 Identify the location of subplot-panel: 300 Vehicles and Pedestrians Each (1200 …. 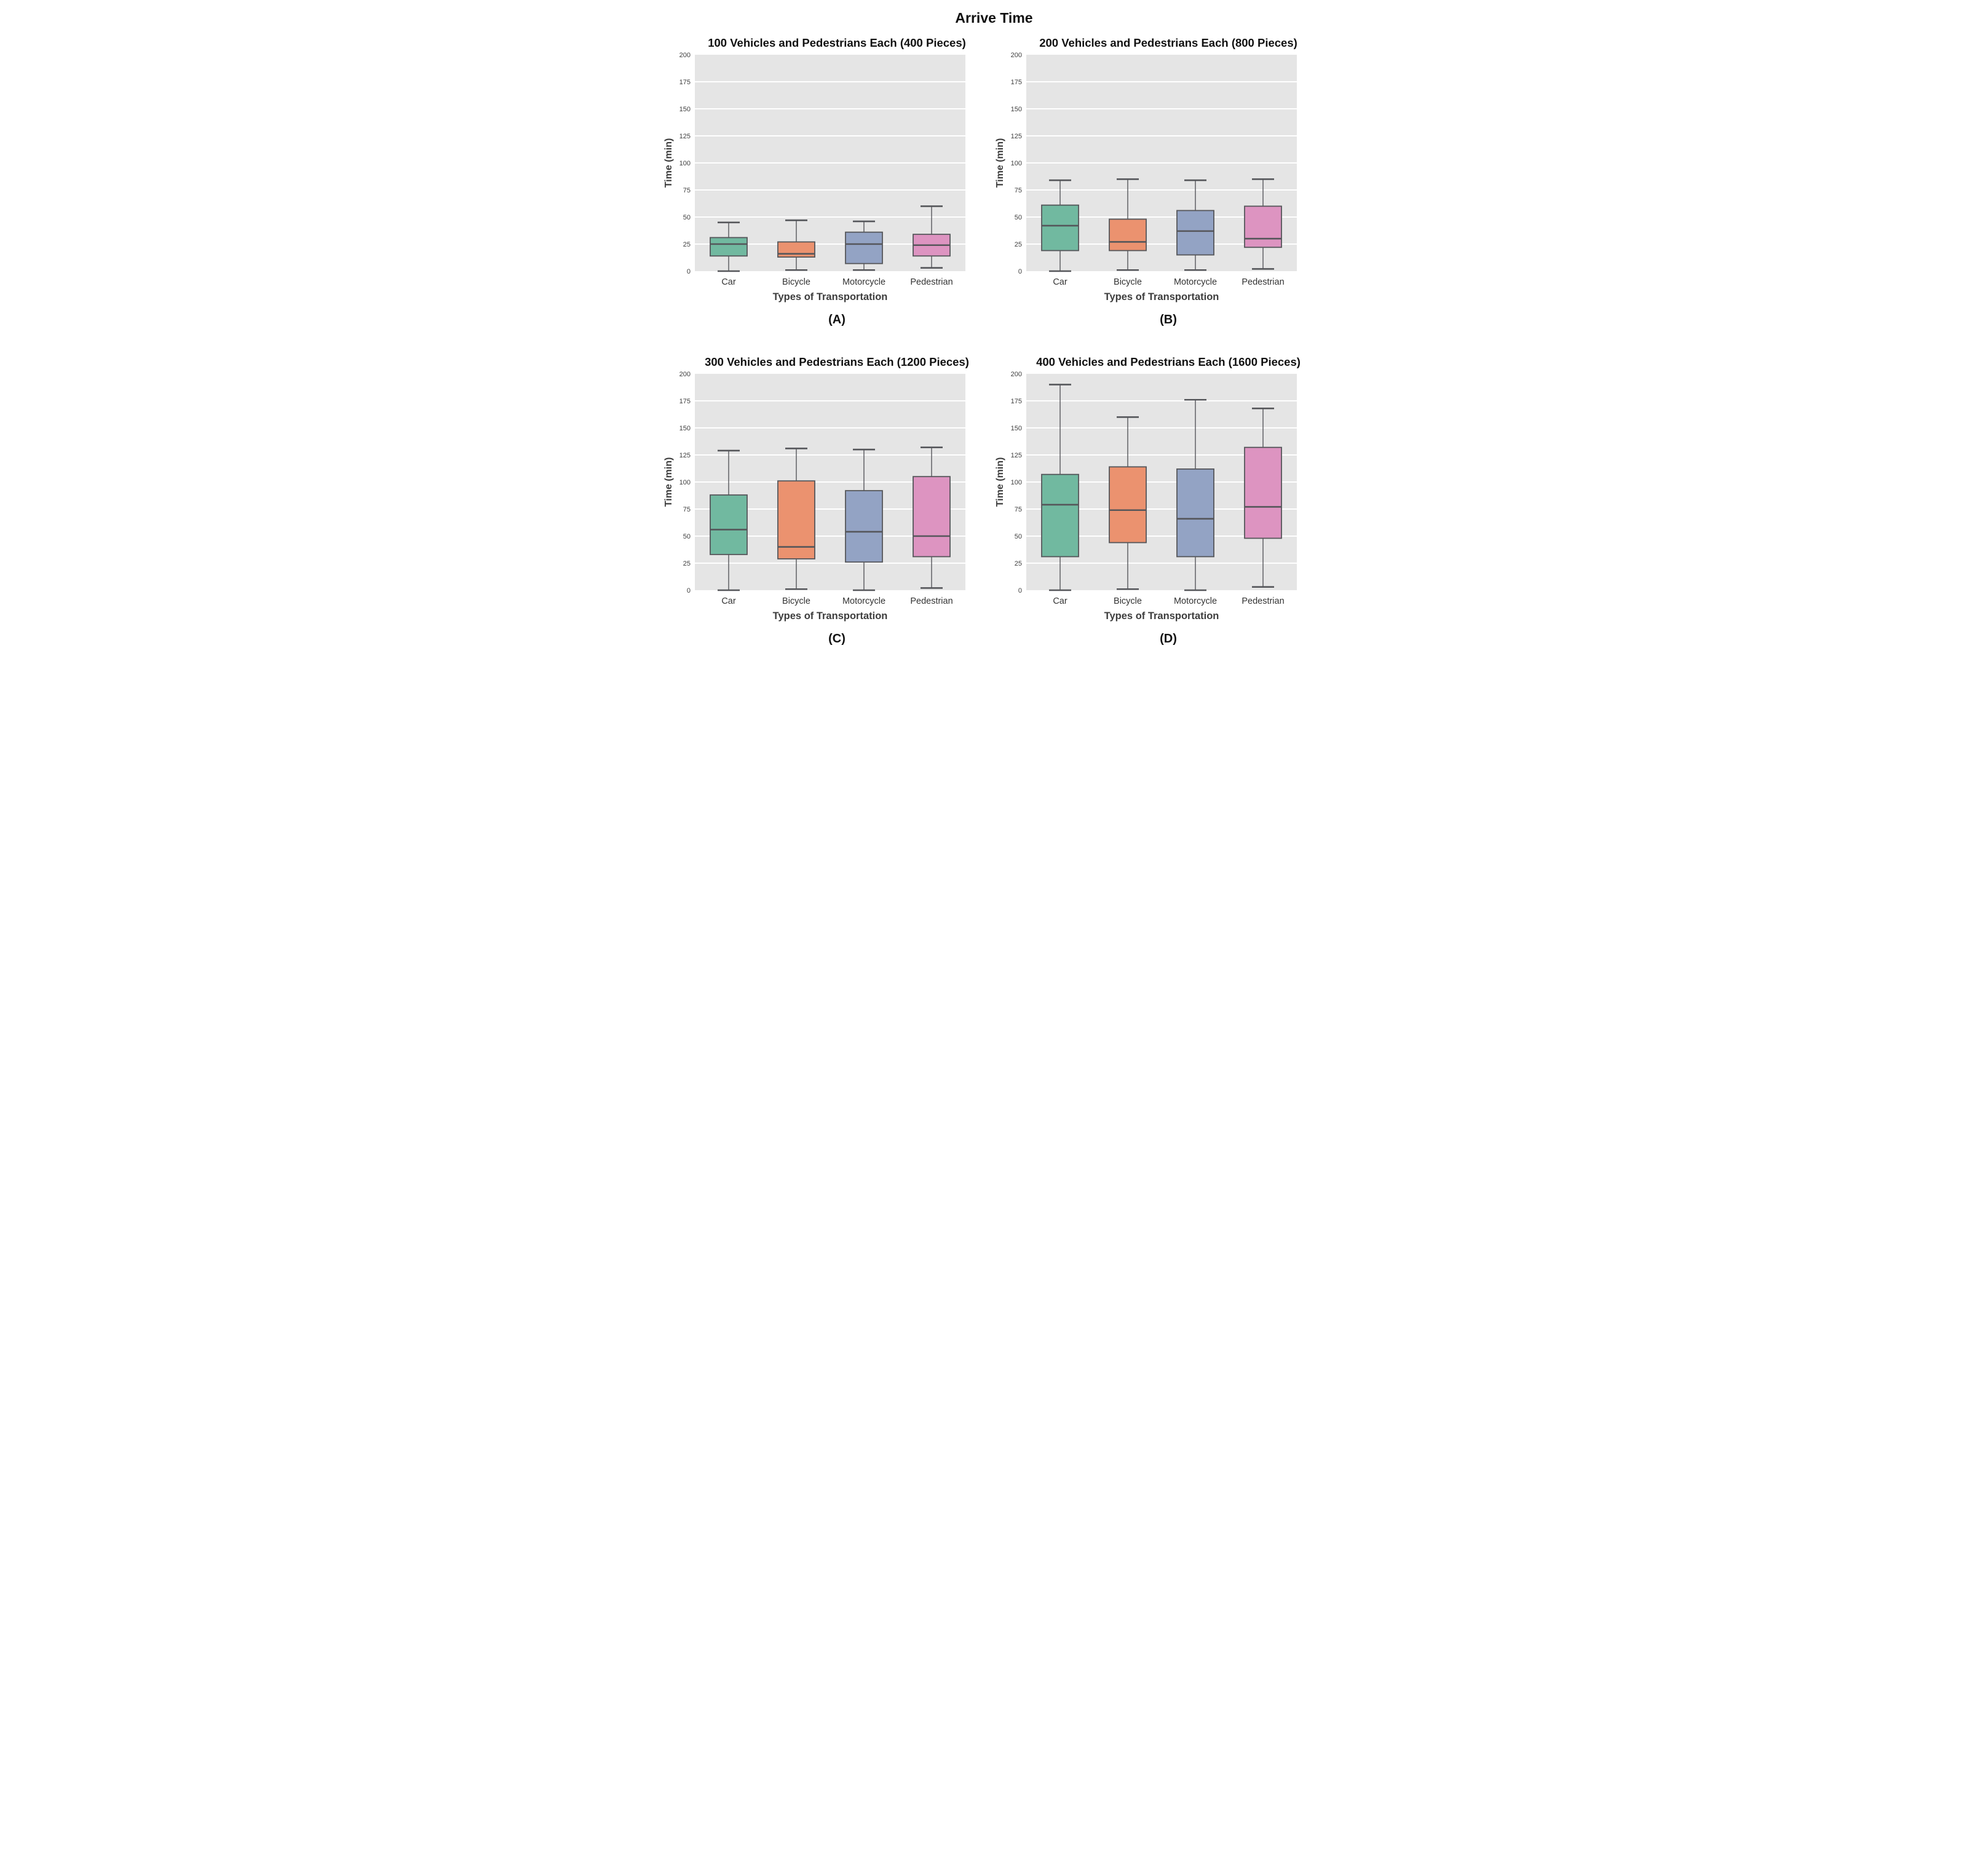
(821, 501).